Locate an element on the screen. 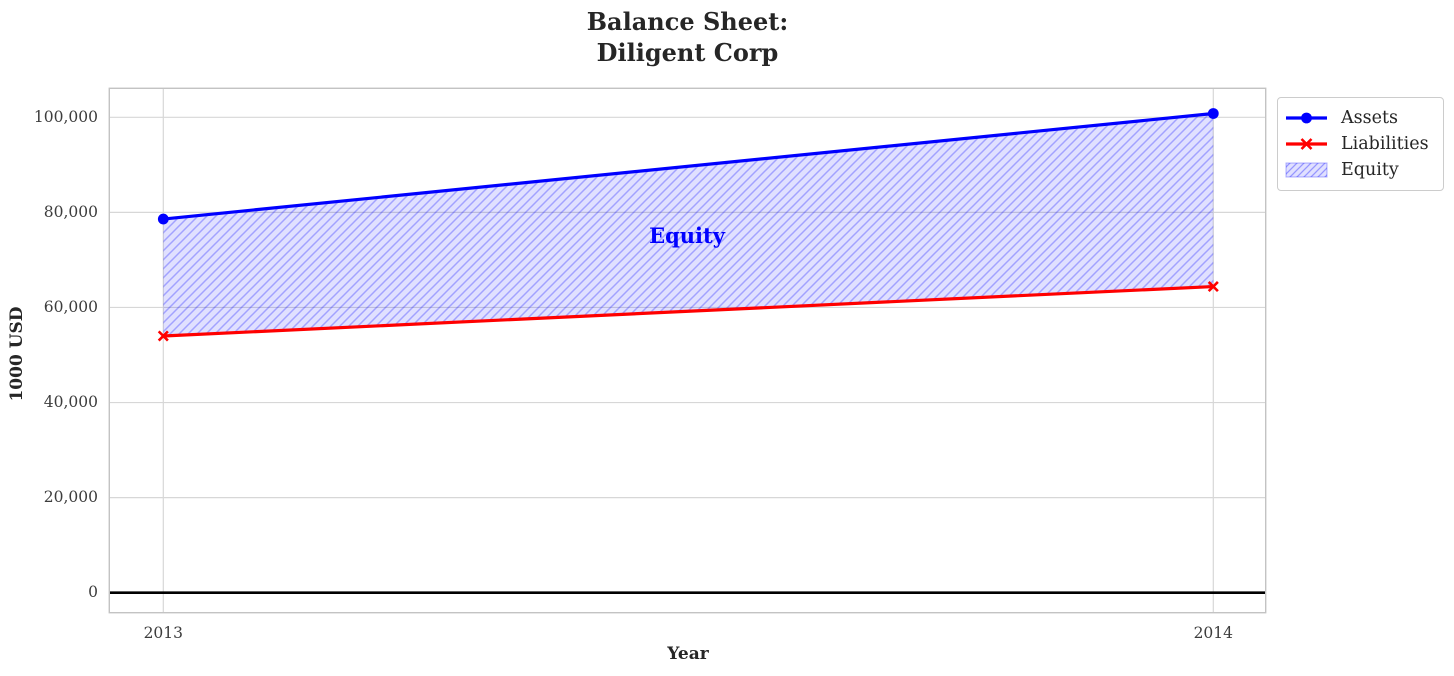  chart-title-line1: Balance Sheet: is located at coordinates (687, 21).